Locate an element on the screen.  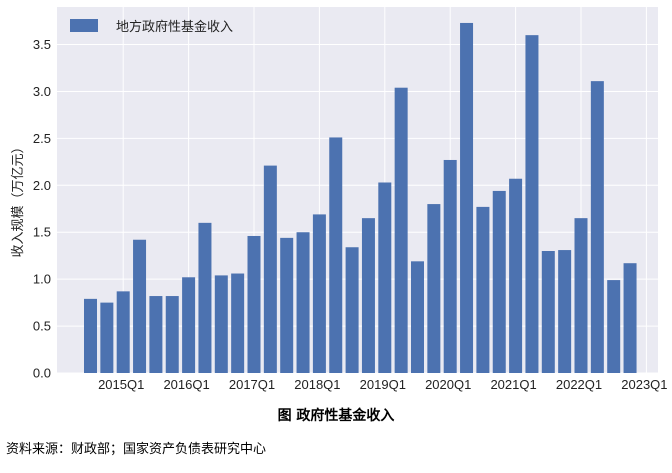
legend-swatch is located at coordinates (84, 25).